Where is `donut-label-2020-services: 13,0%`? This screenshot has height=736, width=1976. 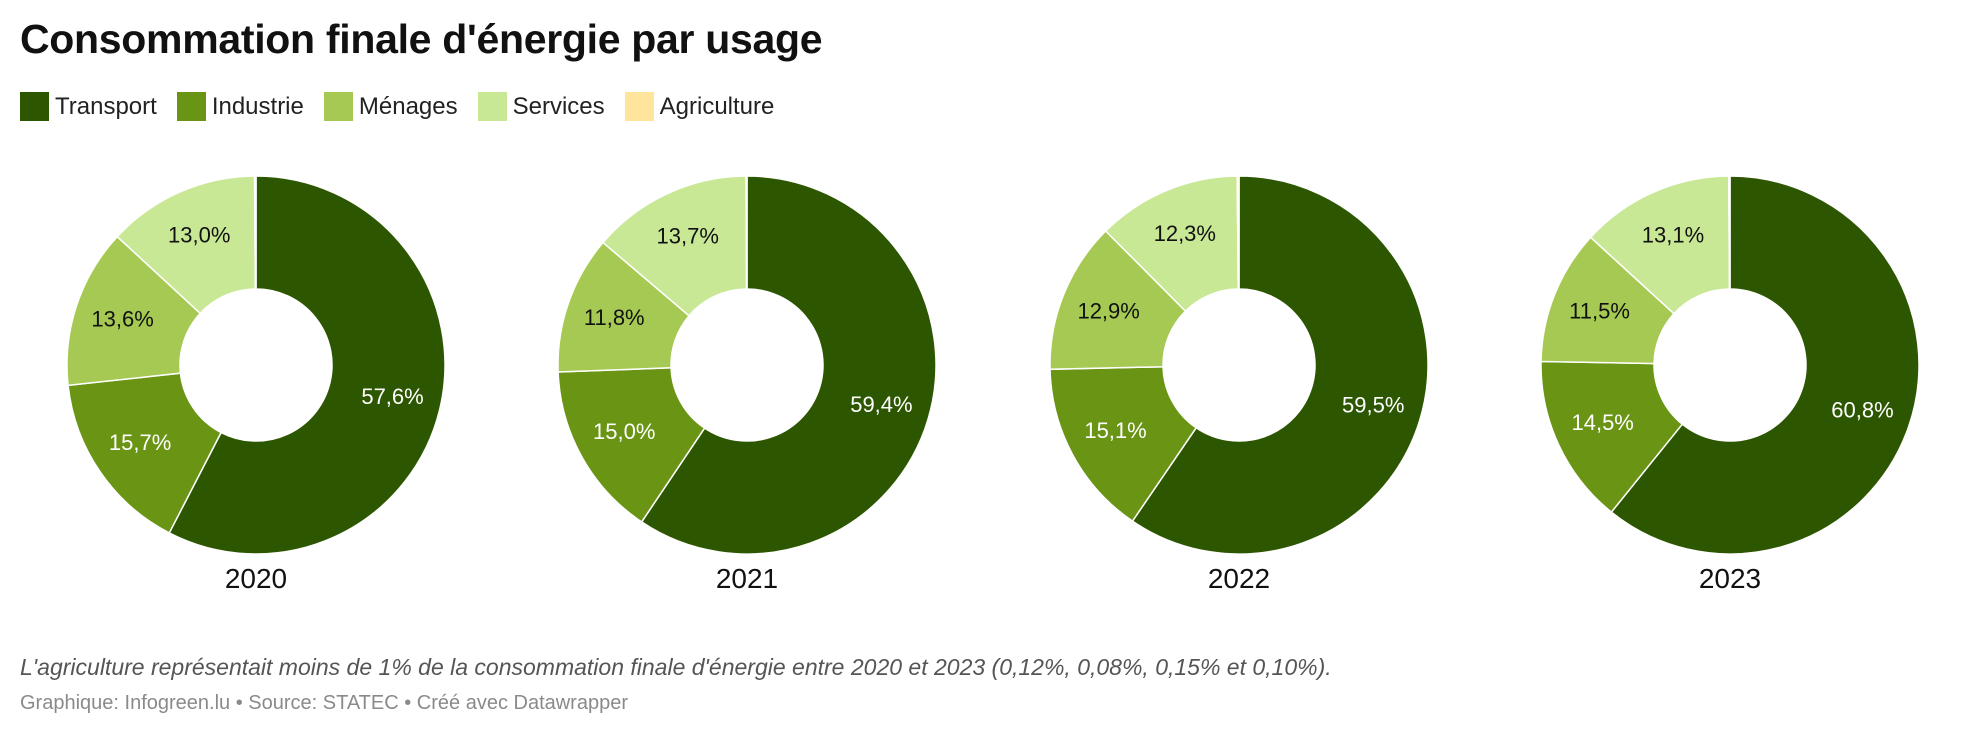 donut-label-2020-services: 13,0% is located at coordinates (199, 234).